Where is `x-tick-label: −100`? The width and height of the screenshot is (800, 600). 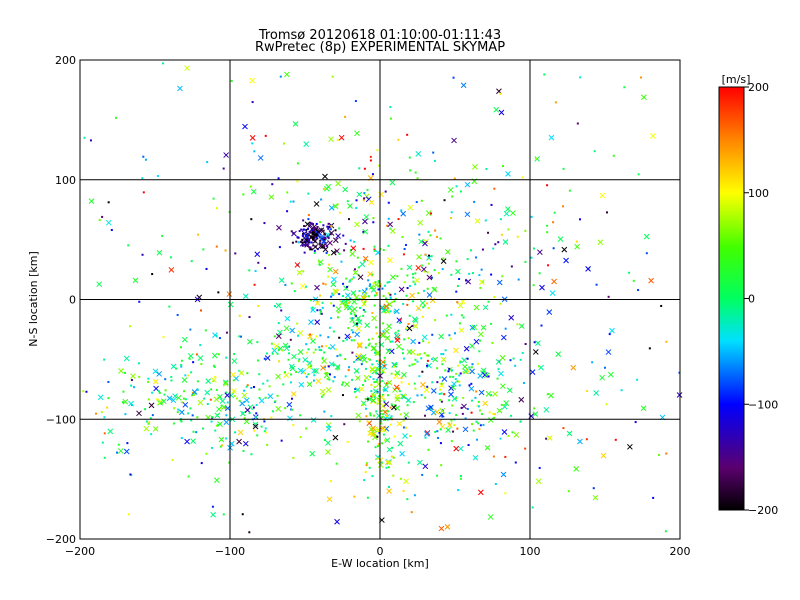 x-tick-label: −100 is located at coordinates (230, 551).